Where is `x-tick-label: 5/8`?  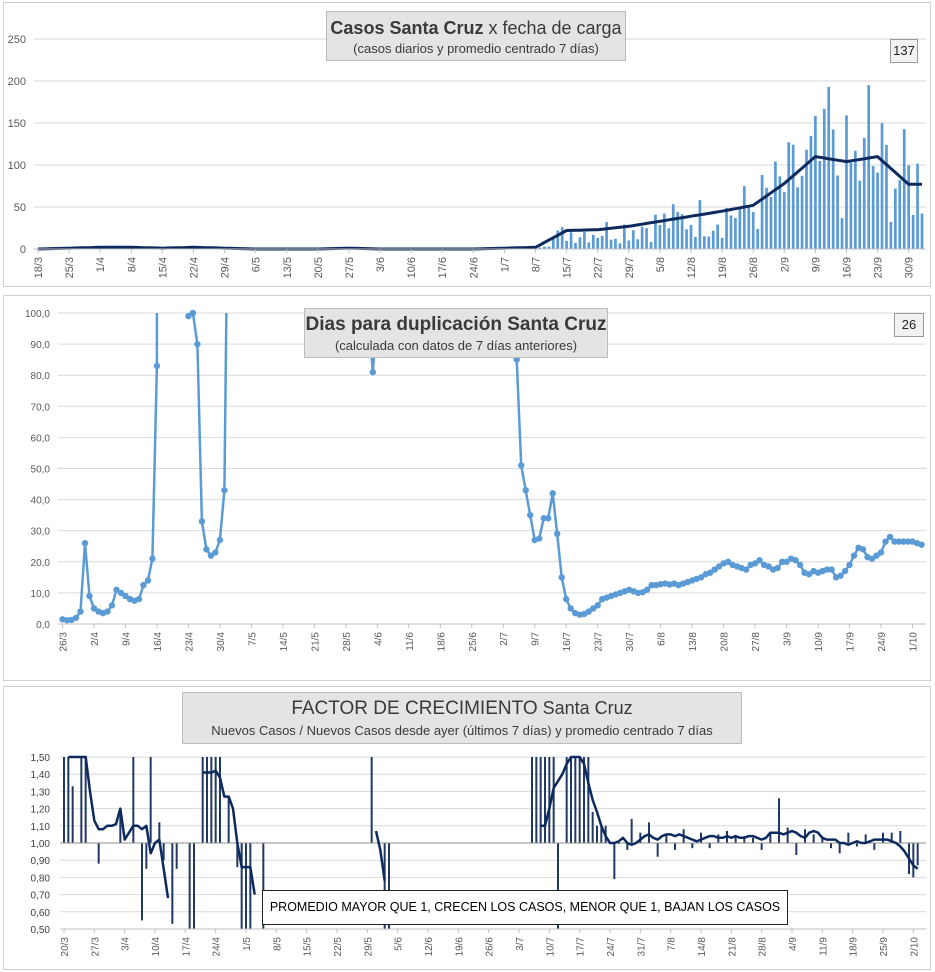
x-tick-label: 5/8 is located at coordinates (661, 264).